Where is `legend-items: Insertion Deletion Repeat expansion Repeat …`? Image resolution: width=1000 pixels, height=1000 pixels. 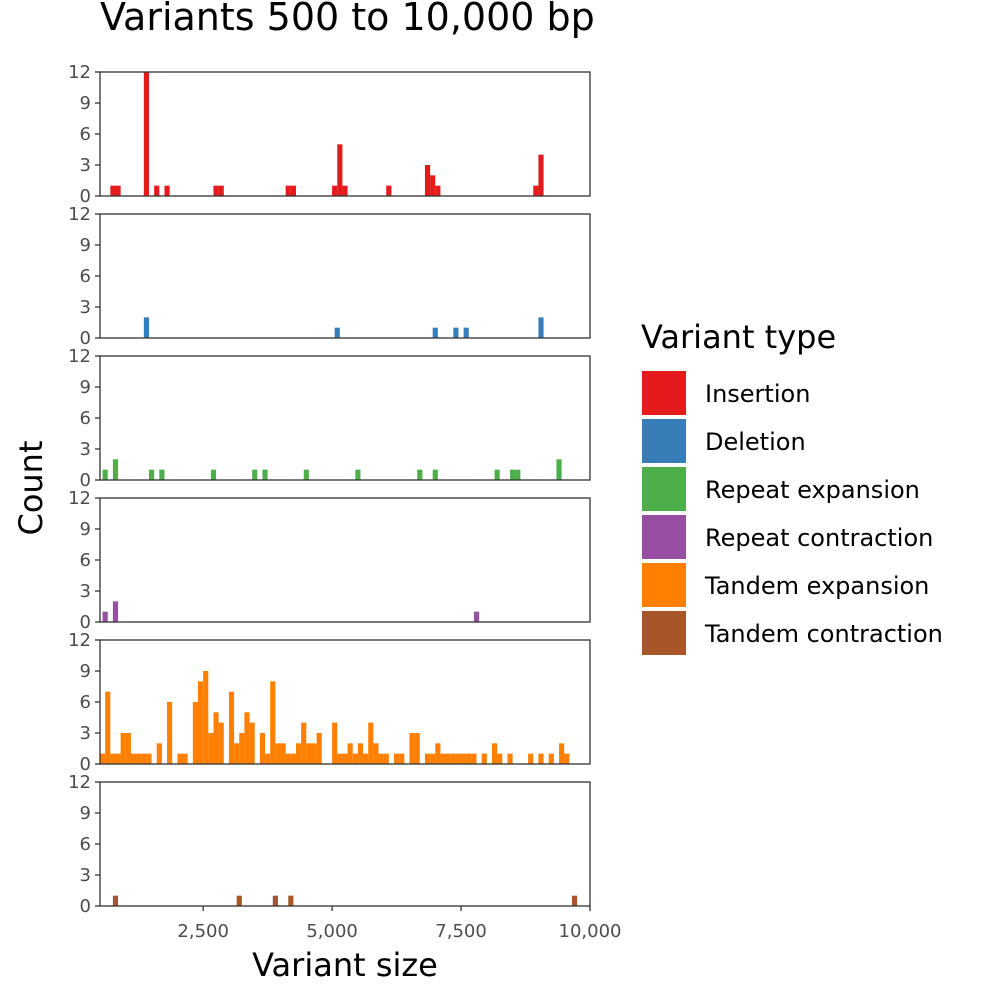 legend-items: Insertion Deletion Repeat expansion Repeat … is located at coordinates (791, 513).